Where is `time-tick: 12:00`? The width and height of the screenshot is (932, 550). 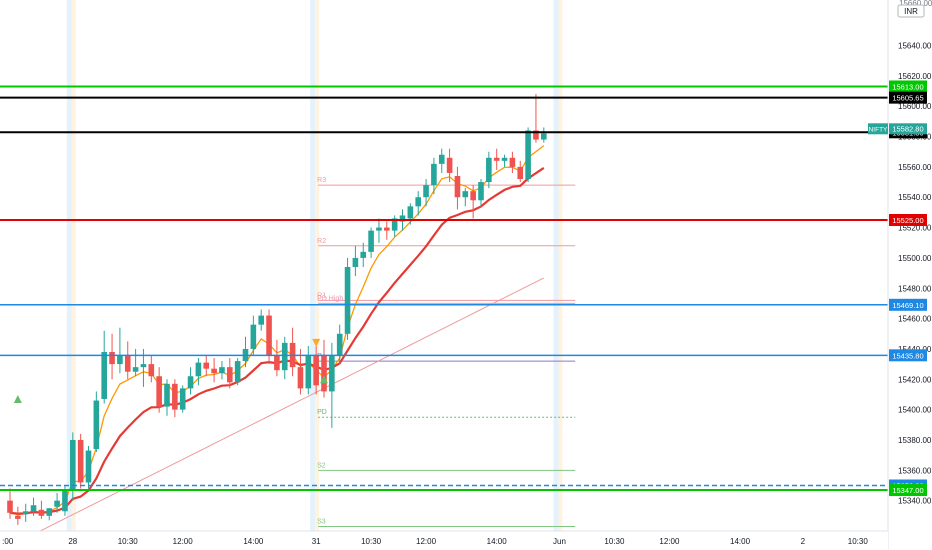 time-tick: 12:00 is located at coordinates (669, 541).